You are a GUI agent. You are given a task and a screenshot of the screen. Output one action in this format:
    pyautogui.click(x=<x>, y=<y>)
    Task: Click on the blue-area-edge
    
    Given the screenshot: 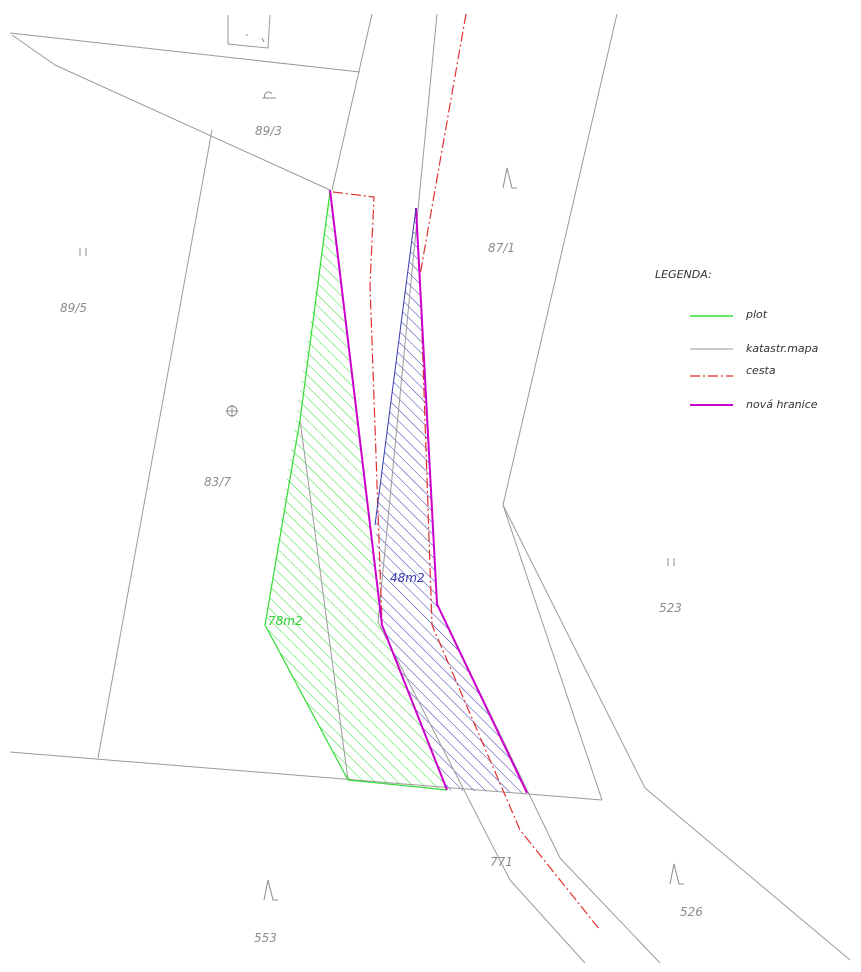 What is the action you would take?
    pyautogui.click(x=395, y=366)
    